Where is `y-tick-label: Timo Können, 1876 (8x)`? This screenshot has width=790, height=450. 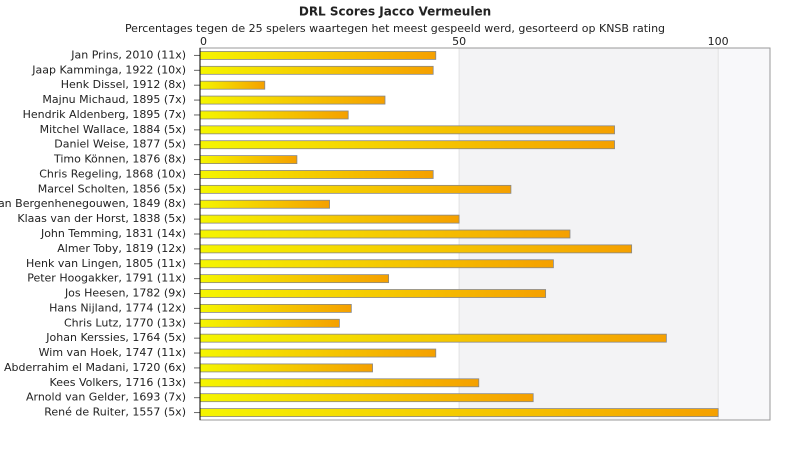
y-tick-label: Timo Können, 1876 (8x) is located at coordinates (119, 159).